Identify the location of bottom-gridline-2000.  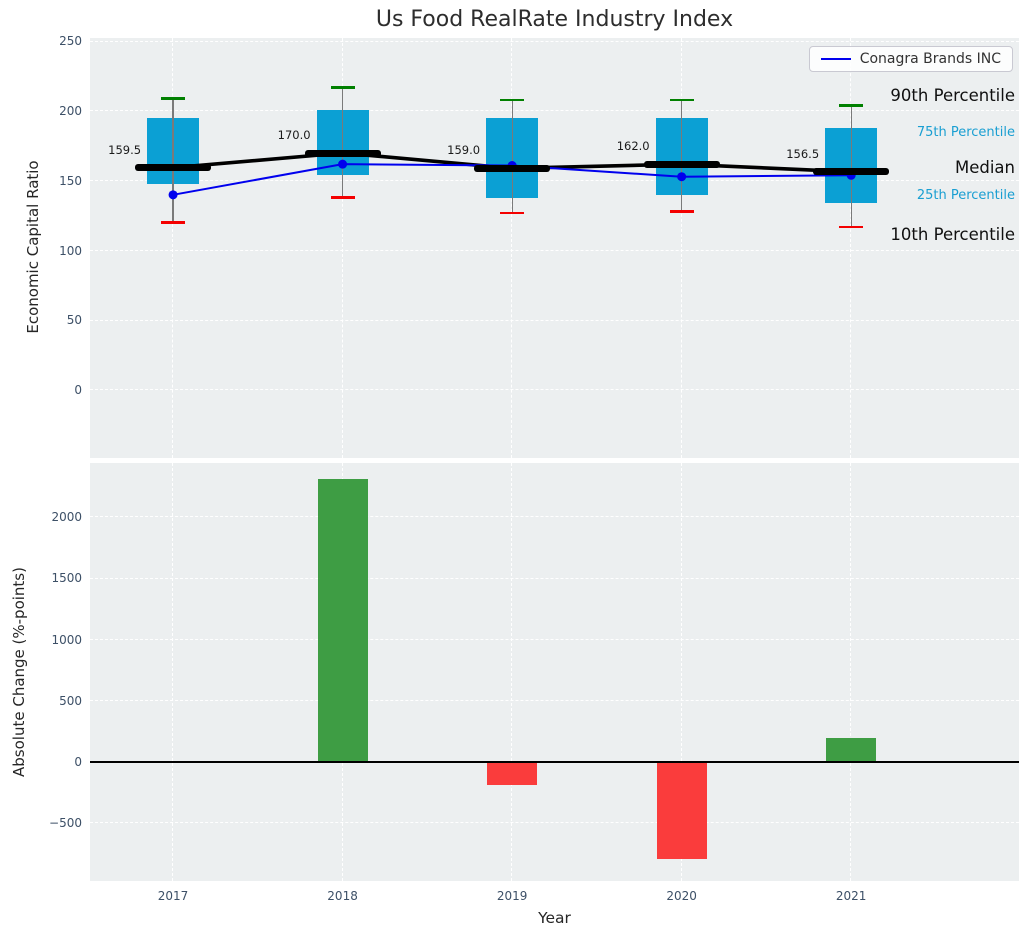
(554, 517).